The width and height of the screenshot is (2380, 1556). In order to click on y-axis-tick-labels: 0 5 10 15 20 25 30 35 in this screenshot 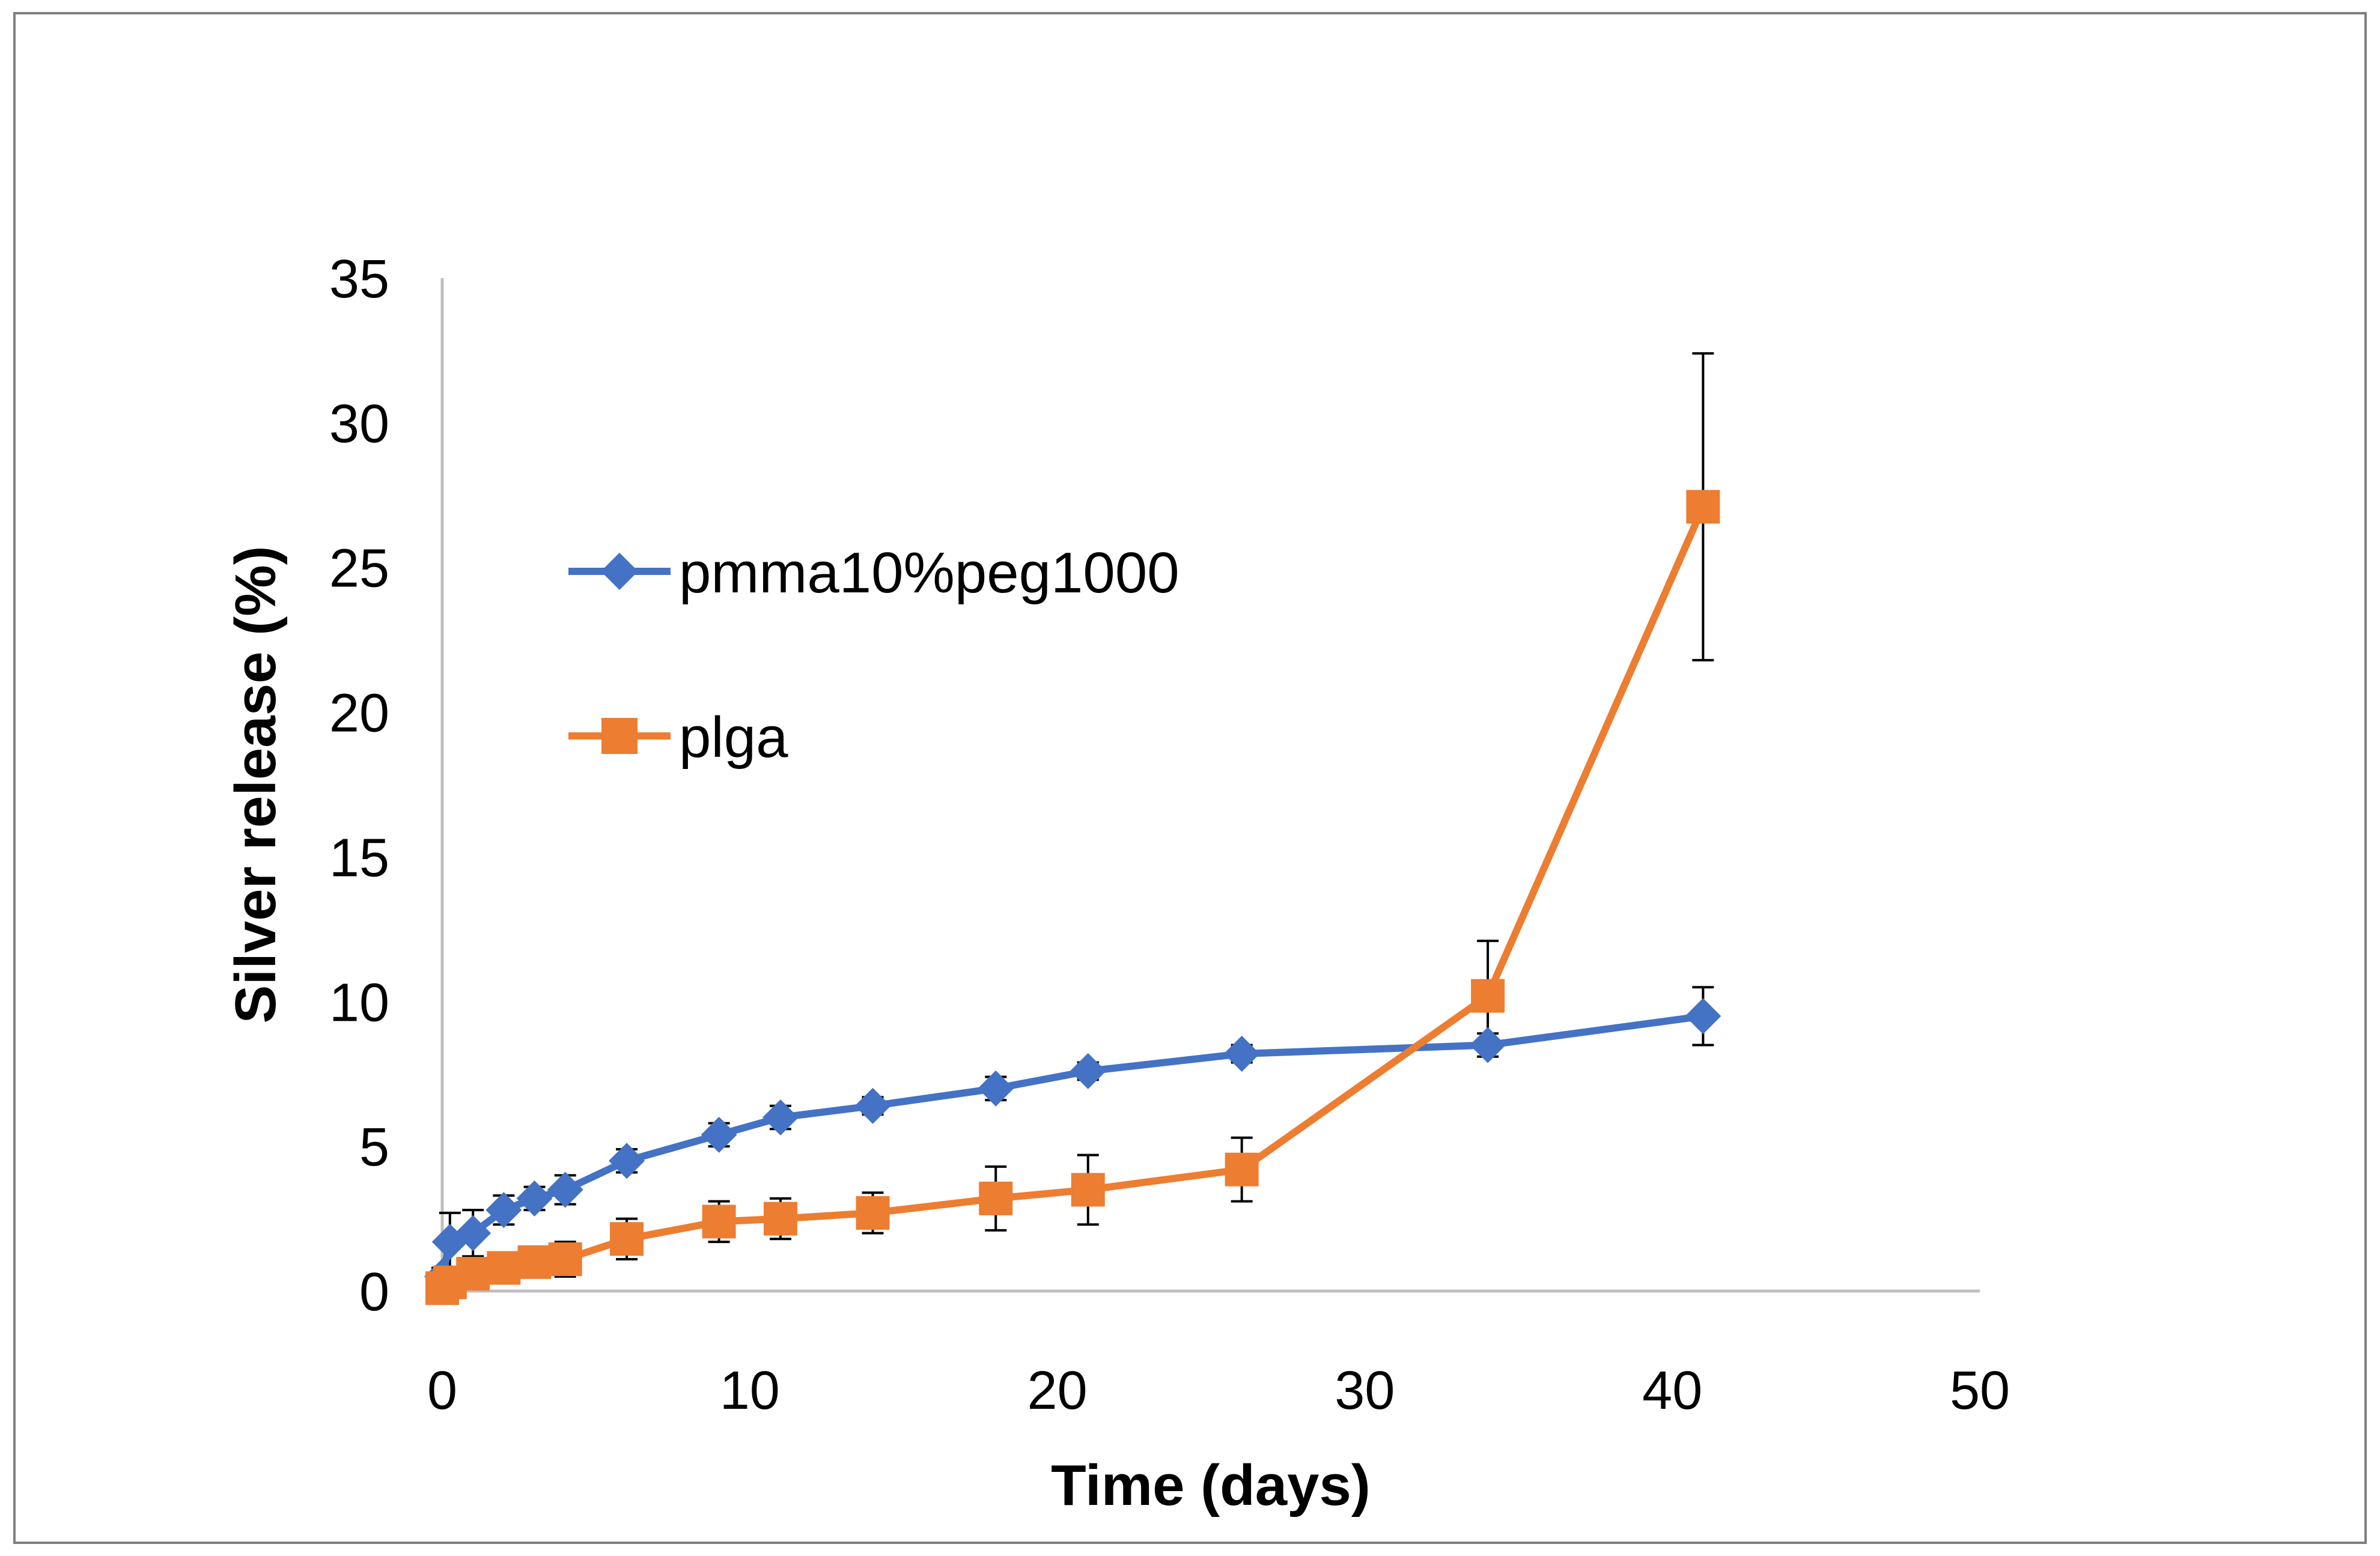, I will do `click(359, 785)`.